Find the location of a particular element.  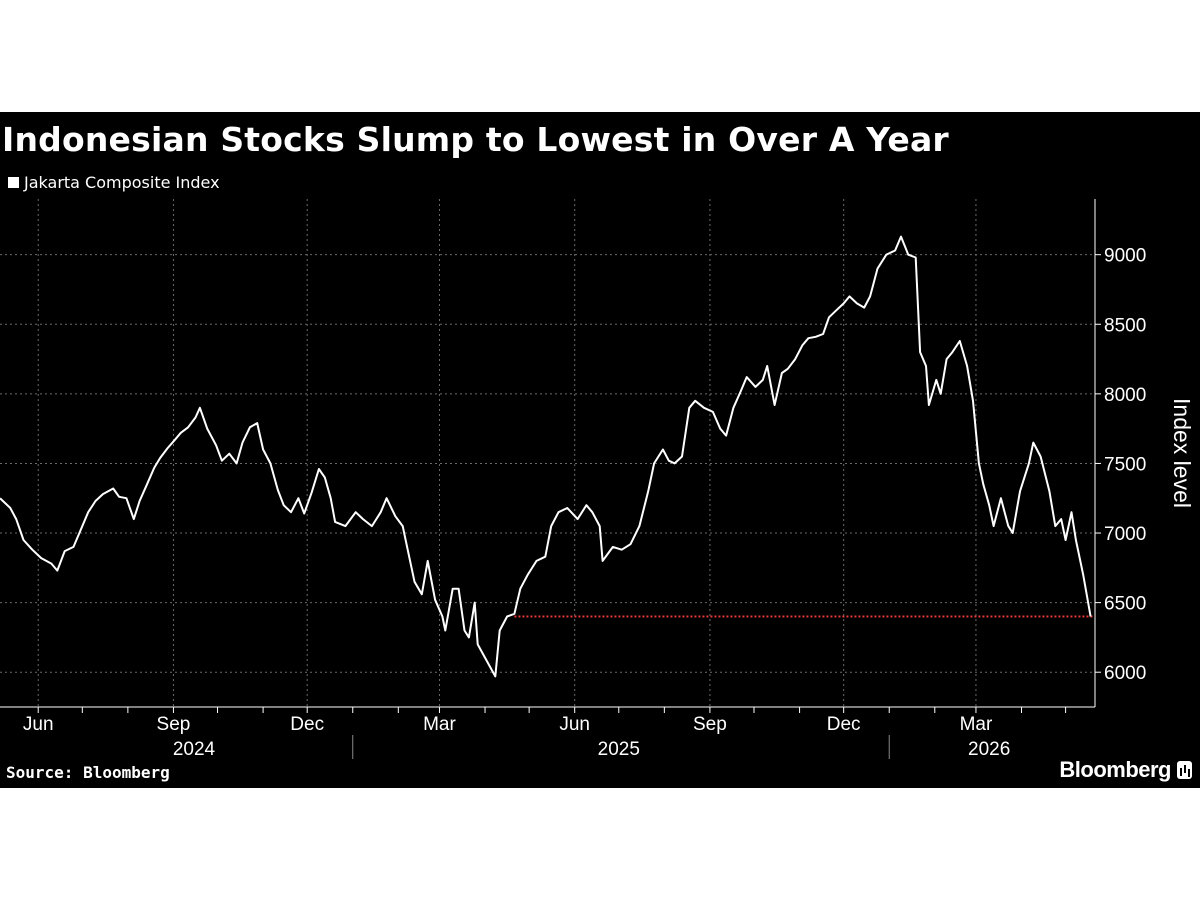

legend-label: Jakarta Composite Index is located at coordinates (122, 182).